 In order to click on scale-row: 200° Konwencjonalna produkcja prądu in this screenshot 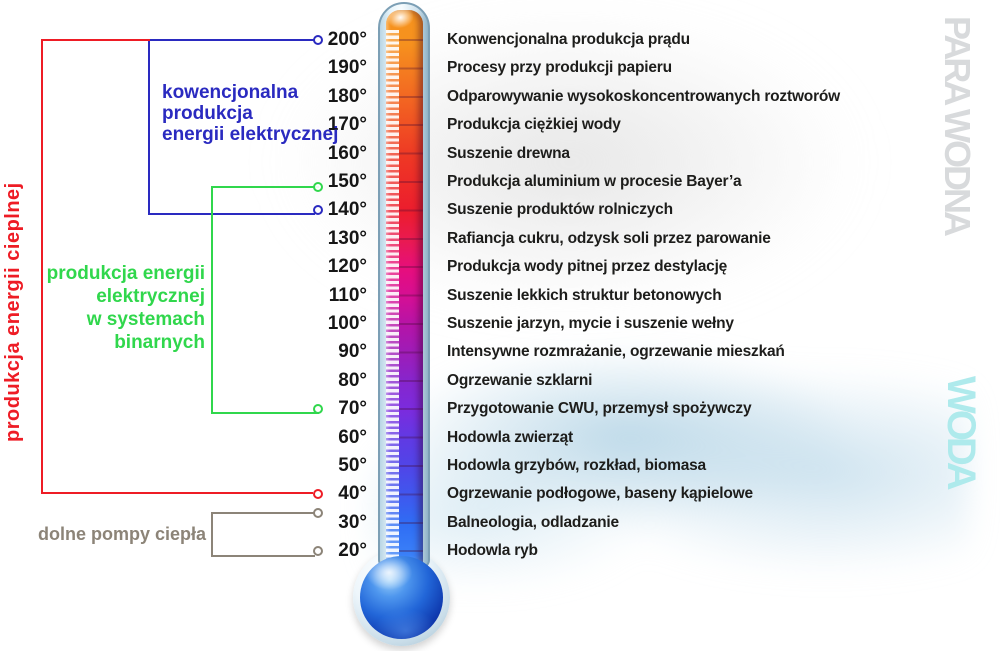, I will do `click(500, 40)`.